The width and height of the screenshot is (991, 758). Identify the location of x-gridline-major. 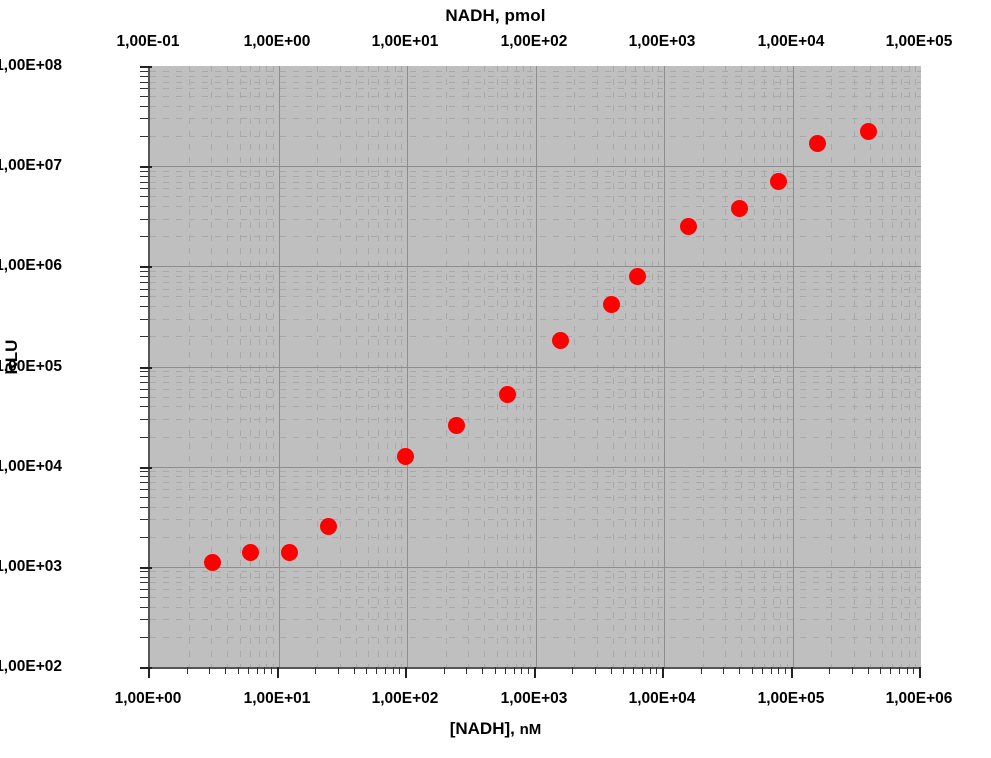
(407, 366).